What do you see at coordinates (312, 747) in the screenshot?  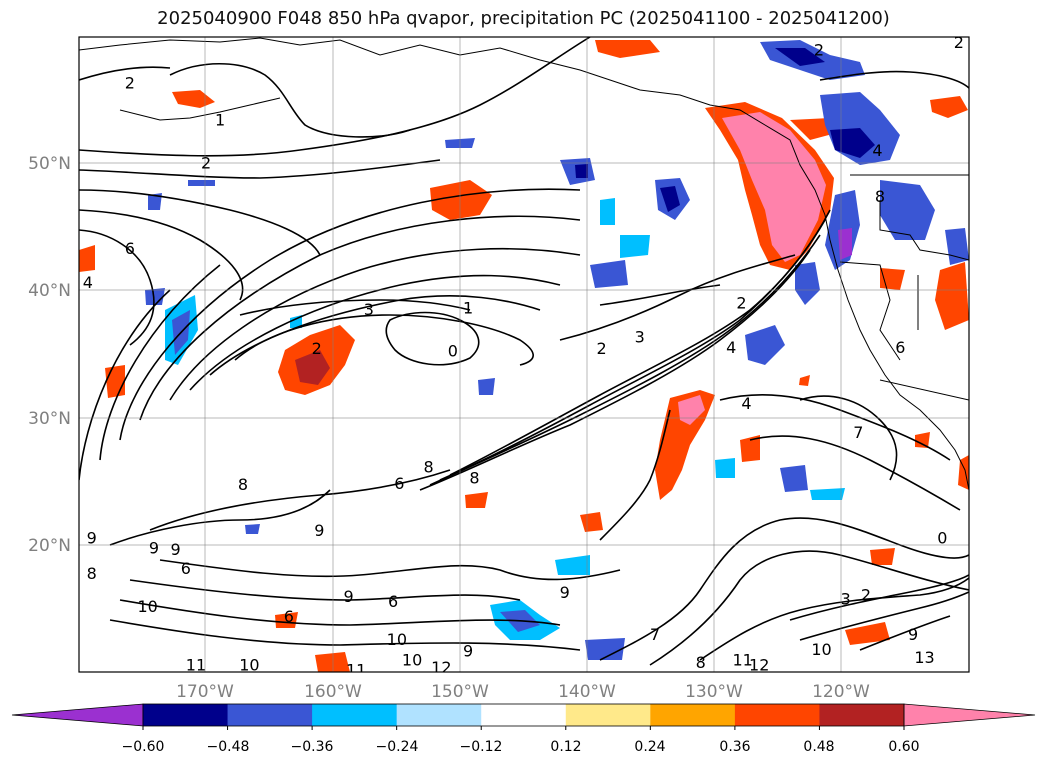 I see `colorbar-tick: −0.36` at bounding box center [312, 747].